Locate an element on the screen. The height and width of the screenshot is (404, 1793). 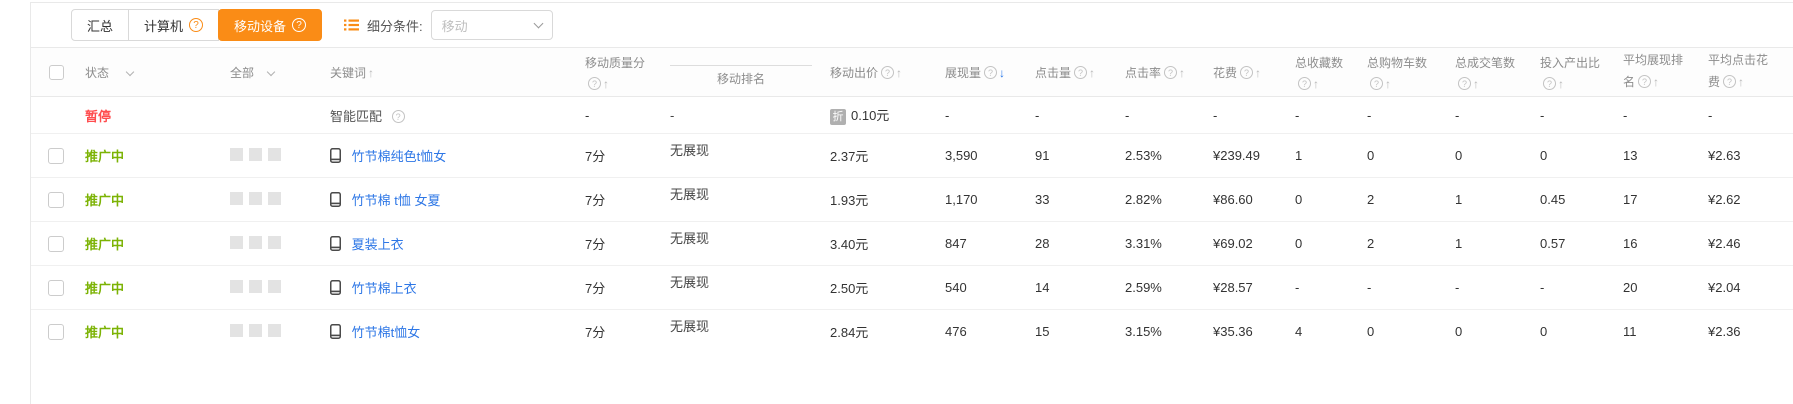
segment-condition: 细分条件: 移动 is located at coordinates (448, 25).